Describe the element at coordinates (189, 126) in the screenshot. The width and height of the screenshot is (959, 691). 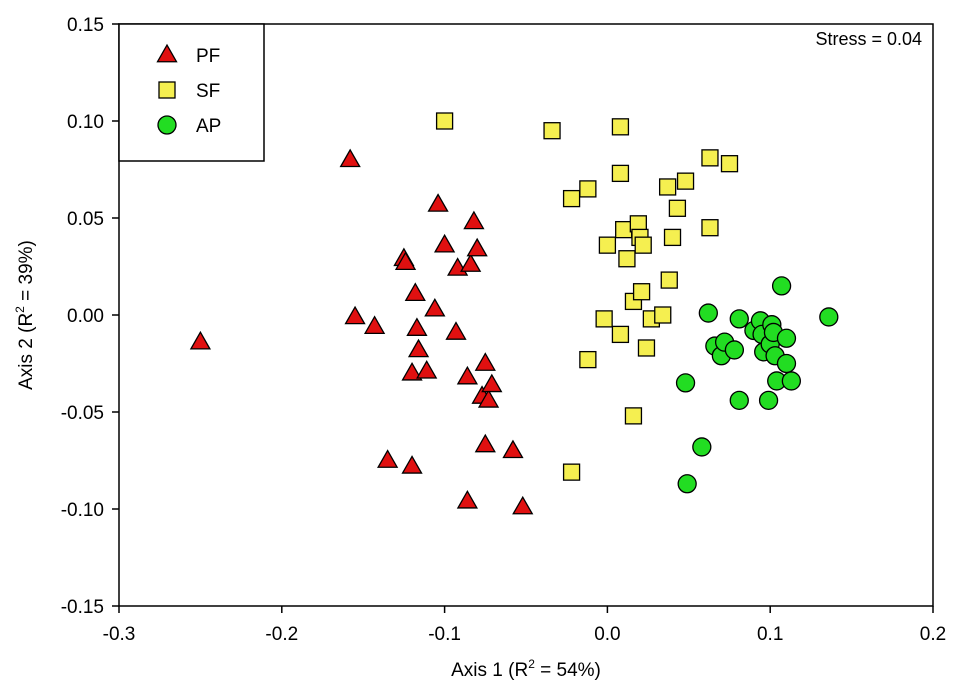
I see `legend-item-ap: AP` at that location.